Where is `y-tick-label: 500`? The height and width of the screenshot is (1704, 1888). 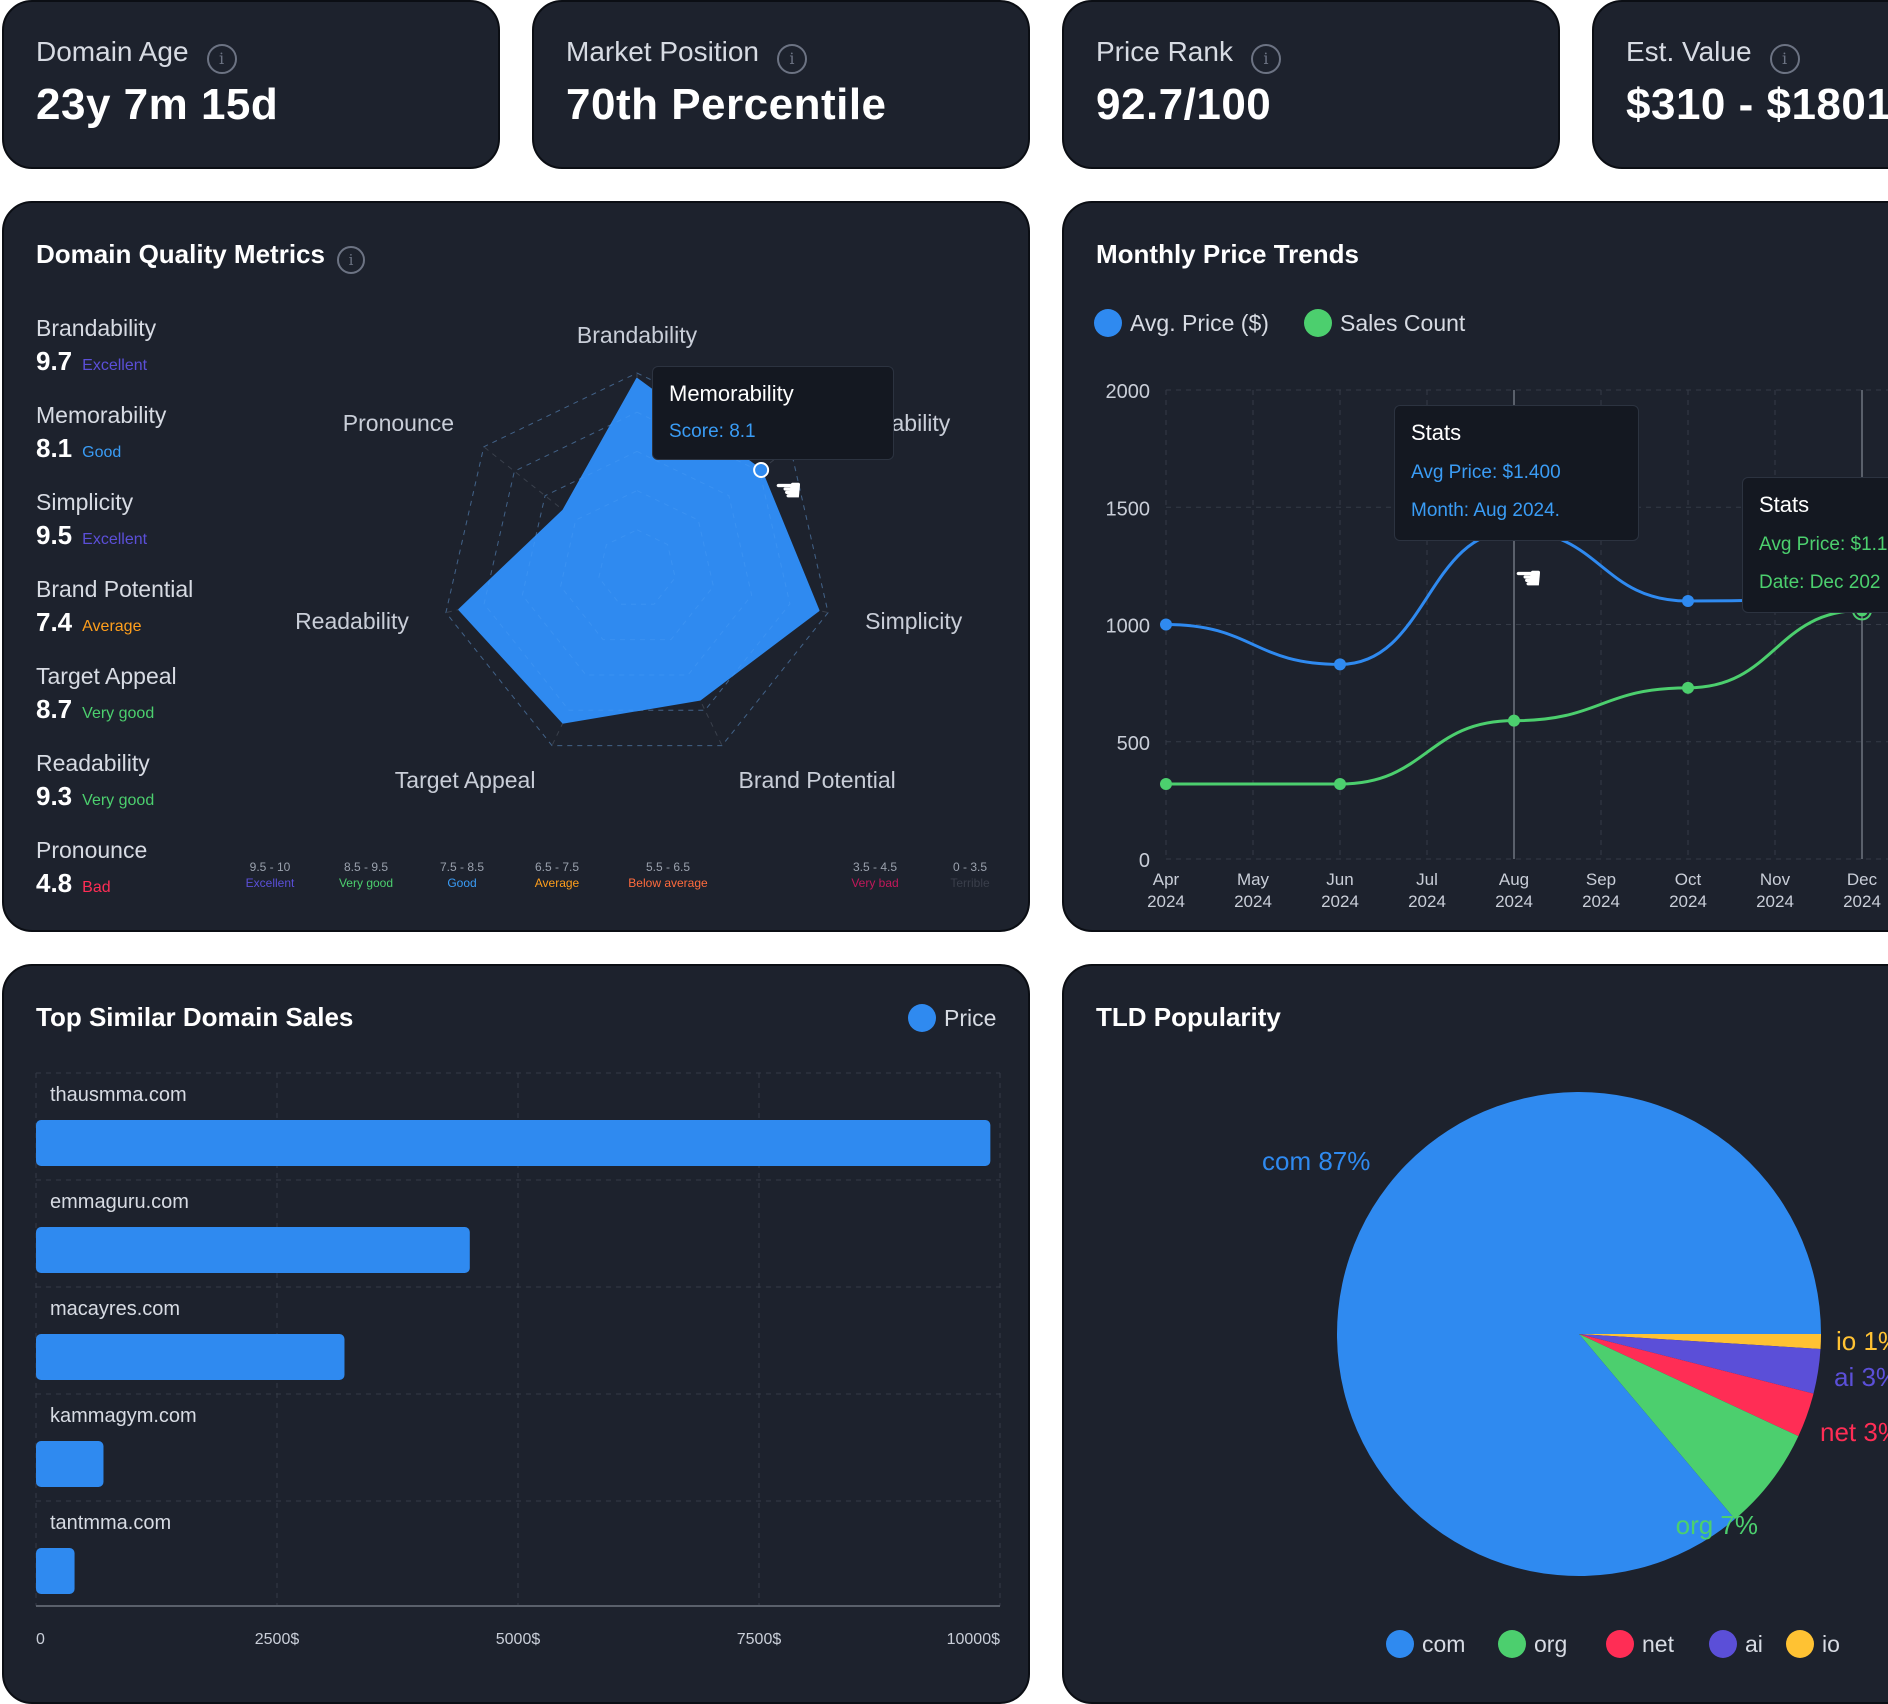
y-tick-label: 500 is located at coordinates (1133, 744).